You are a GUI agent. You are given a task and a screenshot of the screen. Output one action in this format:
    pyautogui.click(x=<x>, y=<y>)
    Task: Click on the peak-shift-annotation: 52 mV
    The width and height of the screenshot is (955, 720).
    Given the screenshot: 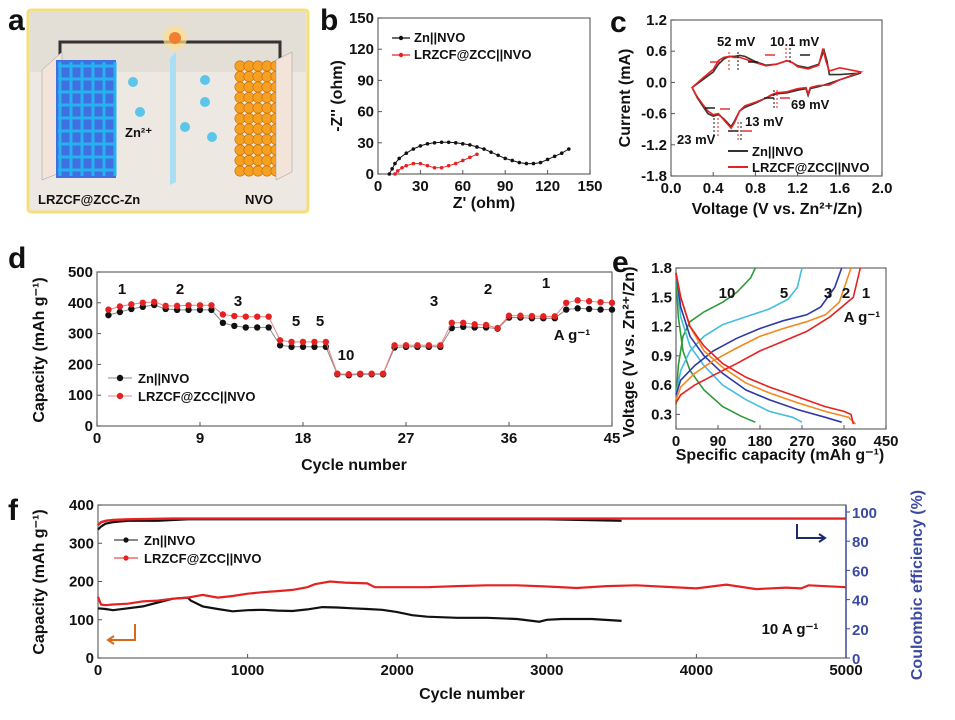 What is the action you would take?
    pyautogui.click(x=736, y=41)
    